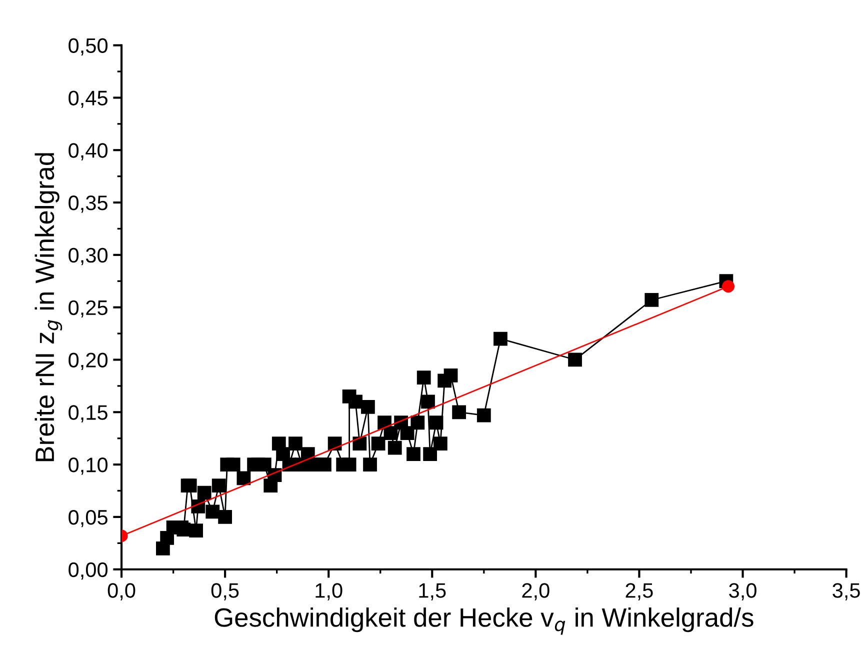  Describe the element at coordinates (432, 591) in the screenshot. I see `x-tick-label: 1,5` at that location.